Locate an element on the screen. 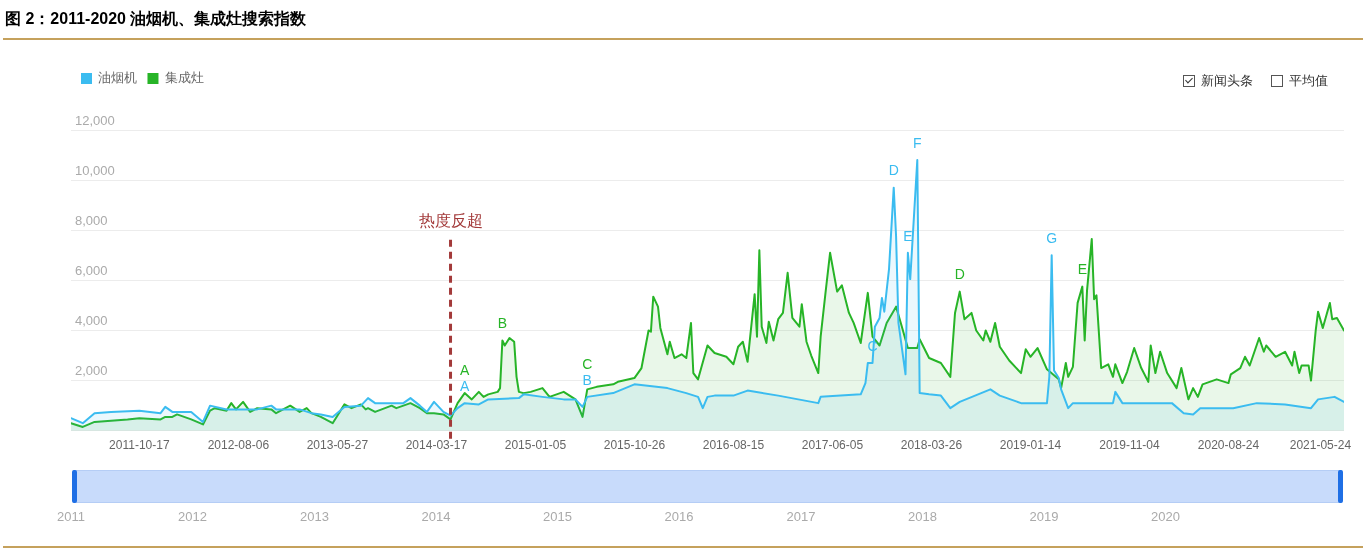 This screenshot has width=1366, height=555. y-tick-label: 8,000 is located at coordinates (91, 220).